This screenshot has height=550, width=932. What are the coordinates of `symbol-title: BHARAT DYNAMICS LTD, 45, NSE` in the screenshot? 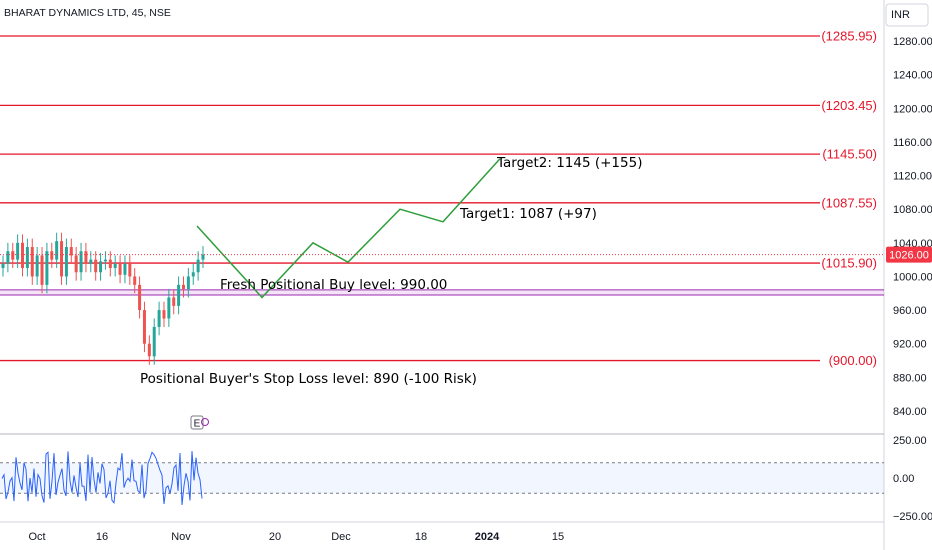 It's located at (87, 13).